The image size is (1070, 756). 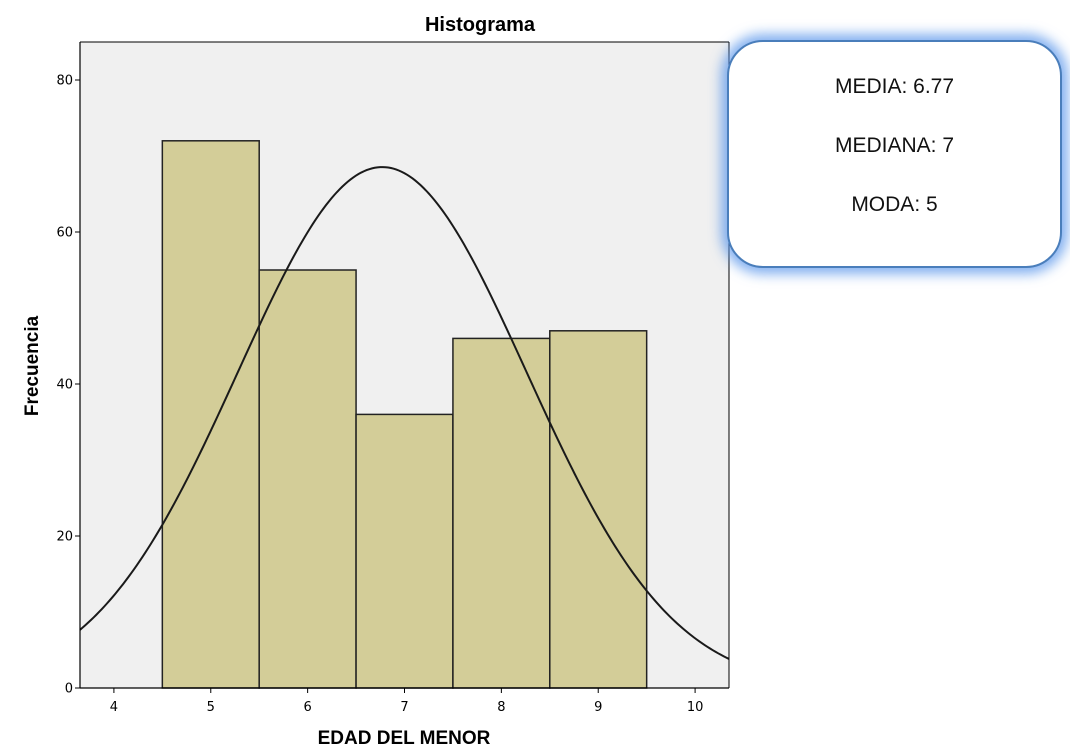 What do you see at coordinates (404, 707) in the screenshot?
I see `x-tick-label-7: 7` at bounding box center [404, 707].